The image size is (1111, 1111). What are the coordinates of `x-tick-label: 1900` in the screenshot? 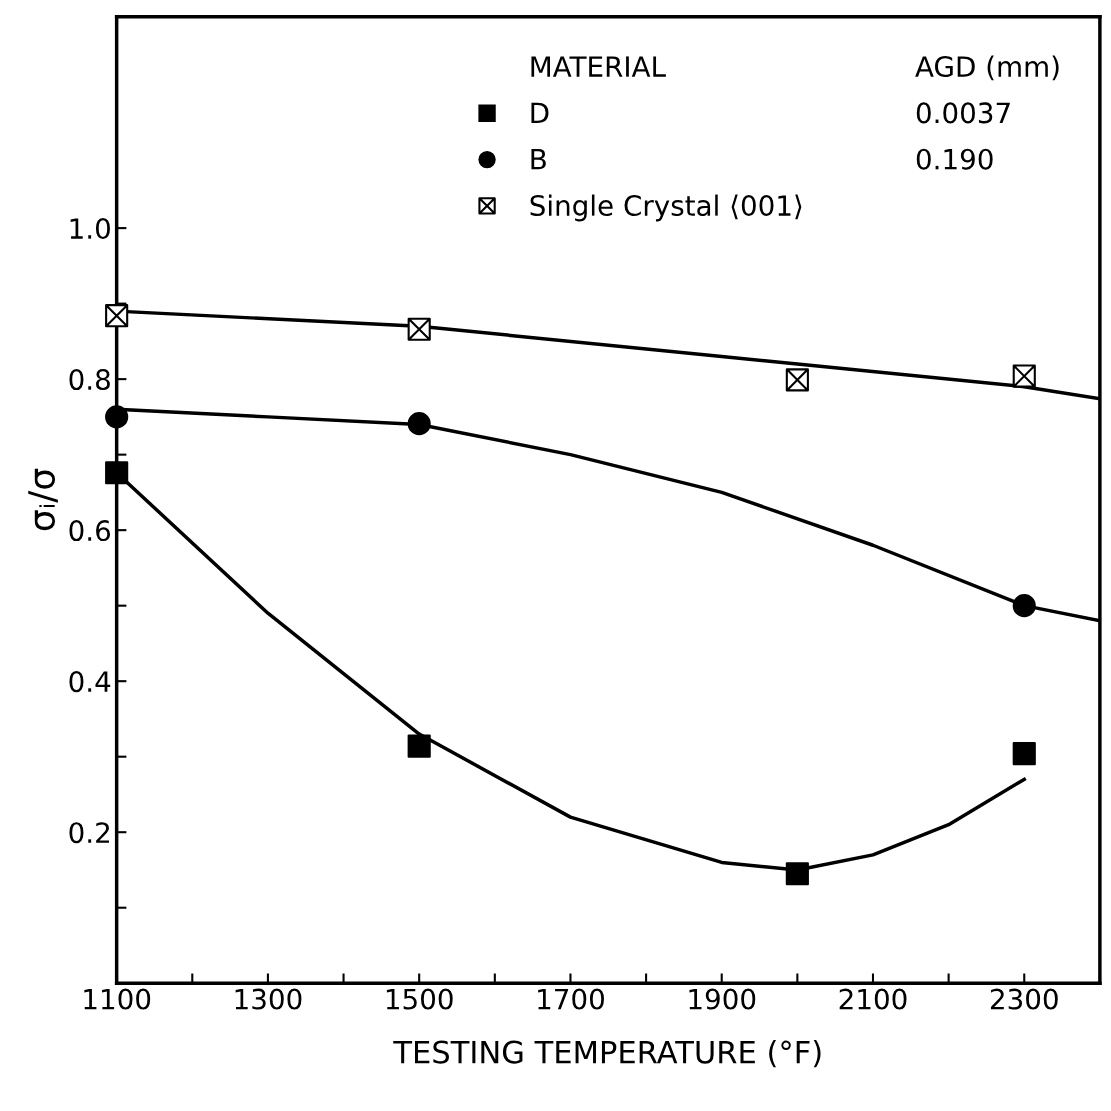 It's located at (722, 999).